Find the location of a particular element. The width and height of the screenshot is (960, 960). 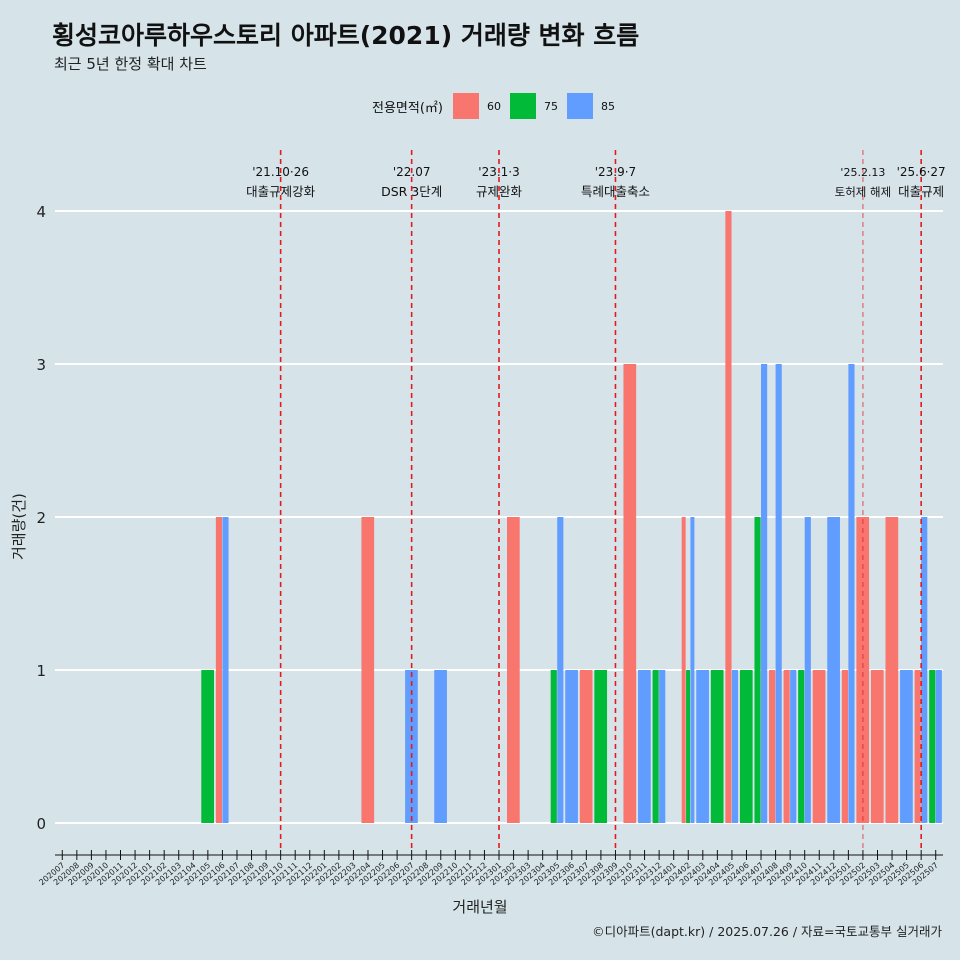

legend-item-75: 75 is located at coordinates (533, 106).